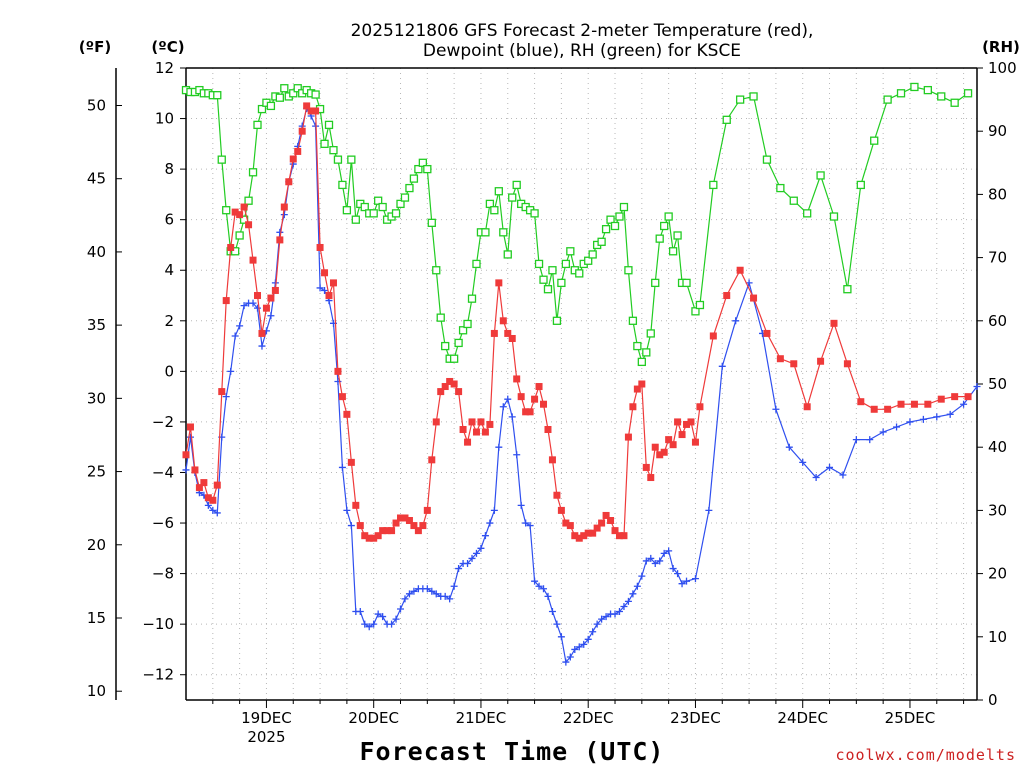 This screenshot has width=1024, height=773. Describe the element at coordinates (163, 422) in the screenshot. I see `celsius-tick-label: −2` at that location.